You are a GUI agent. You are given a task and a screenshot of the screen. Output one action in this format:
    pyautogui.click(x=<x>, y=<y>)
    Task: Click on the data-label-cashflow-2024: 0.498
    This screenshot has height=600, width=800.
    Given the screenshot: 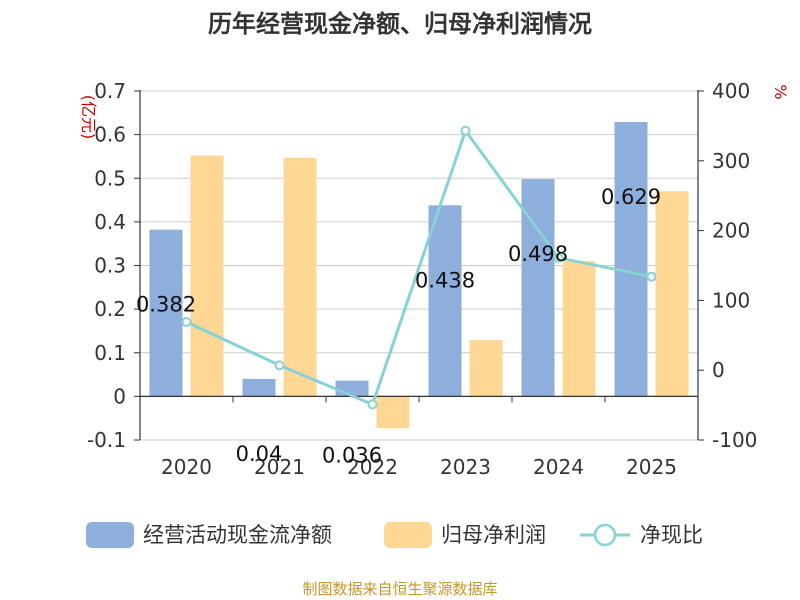 What is the action you would take?
    pyautogui.click(x=538, y=254)
    